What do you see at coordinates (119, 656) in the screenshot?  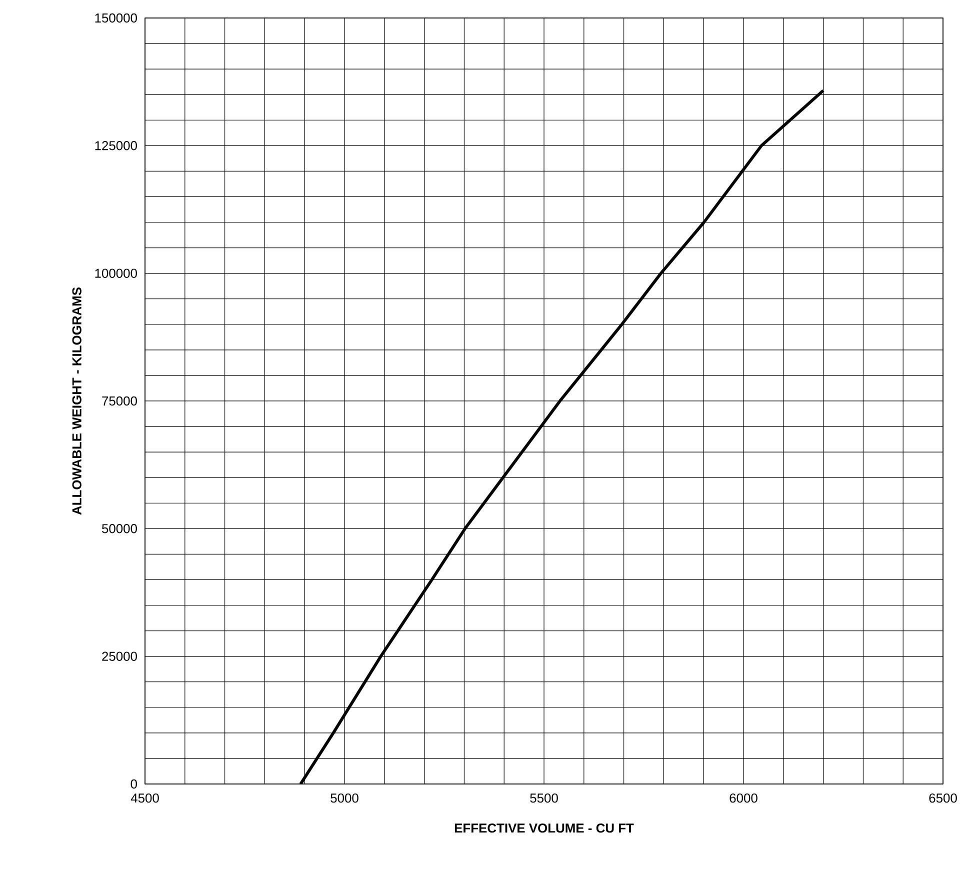 I see `y-tick-label: 25000` at bounding box center [119, 656].